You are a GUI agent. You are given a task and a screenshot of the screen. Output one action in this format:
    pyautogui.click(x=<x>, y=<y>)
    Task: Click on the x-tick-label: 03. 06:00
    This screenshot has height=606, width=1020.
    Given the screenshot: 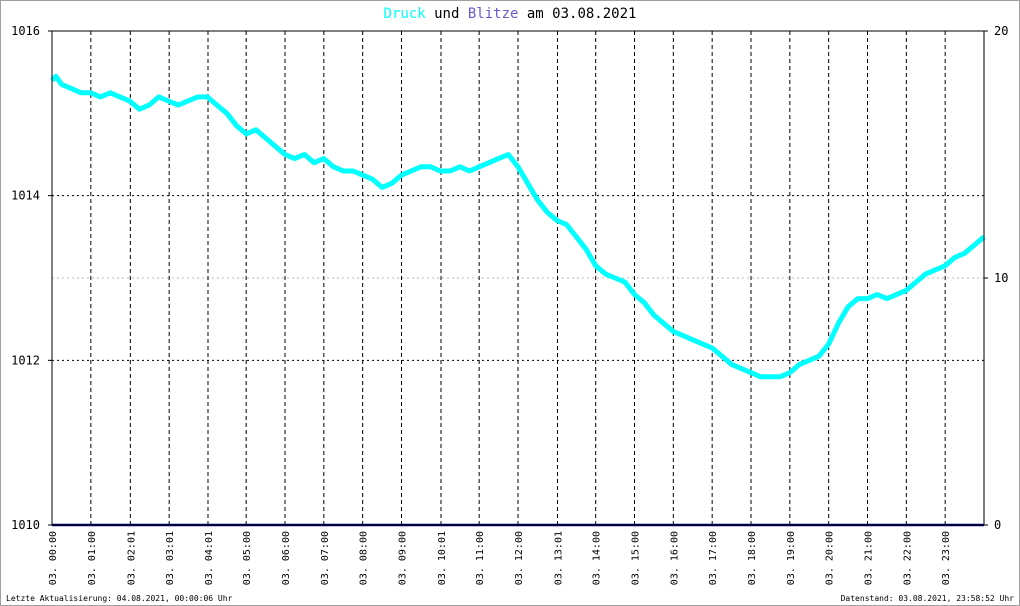 What is the action you would take?
    pyautogui.click(x=286, y=558)
    